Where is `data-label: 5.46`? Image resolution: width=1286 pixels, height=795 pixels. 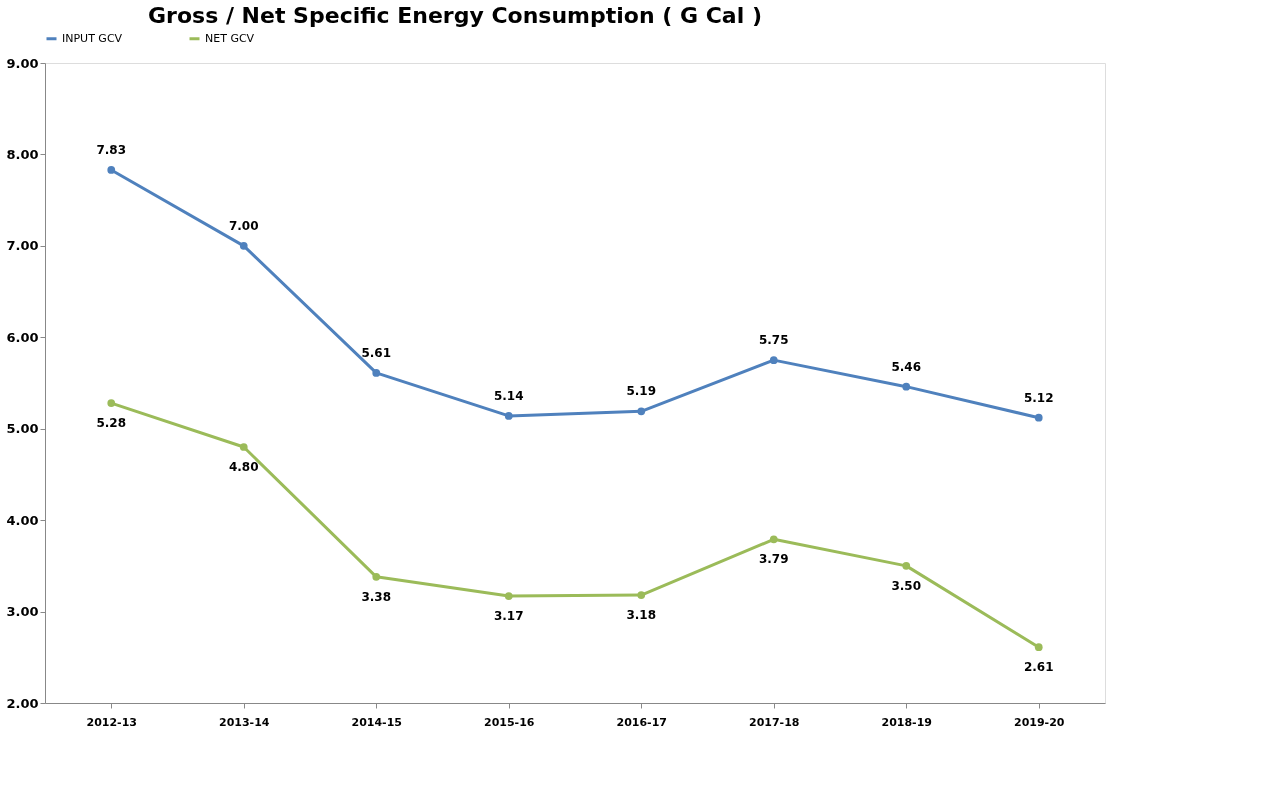
data-label: 5.46 is located at coordinates (906, 366).